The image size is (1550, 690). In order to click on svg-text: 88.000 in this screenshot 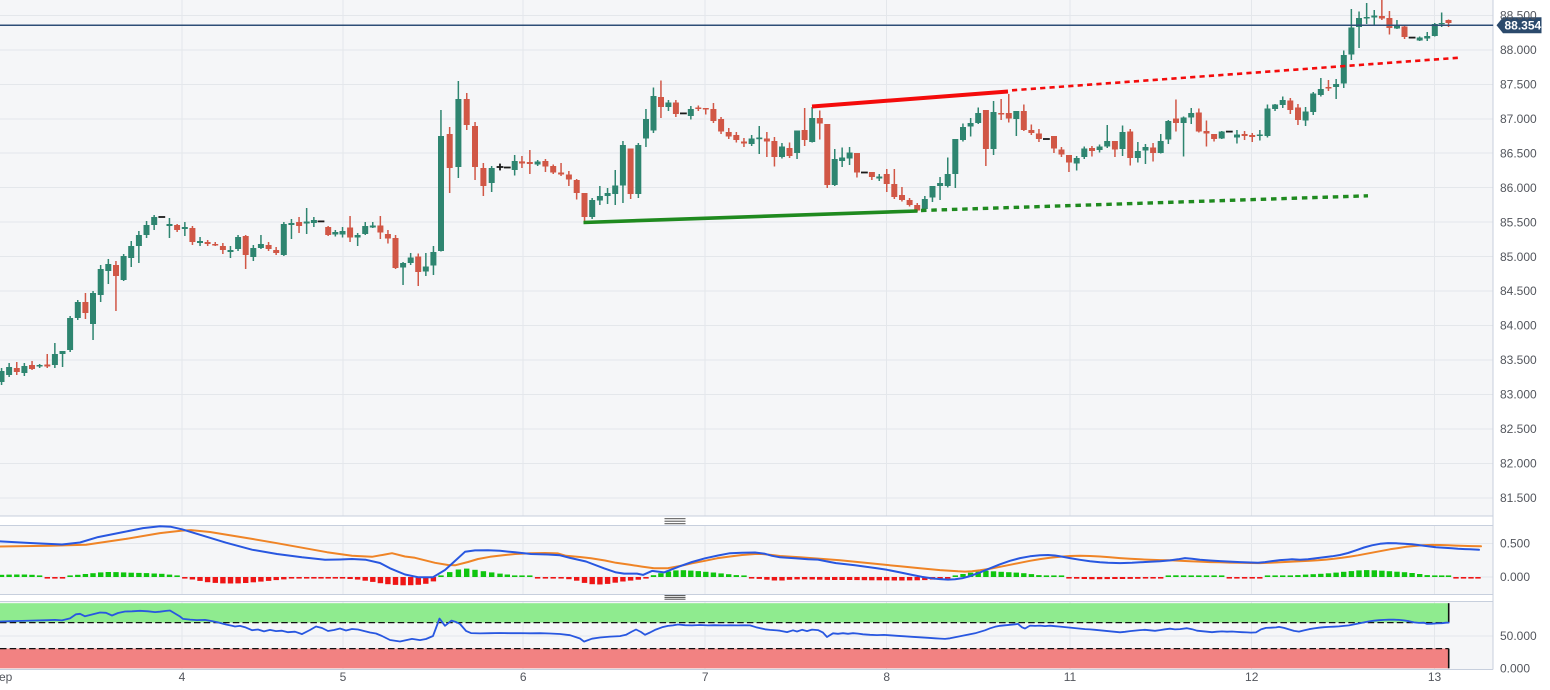, I will do `click(1518, 50)`.